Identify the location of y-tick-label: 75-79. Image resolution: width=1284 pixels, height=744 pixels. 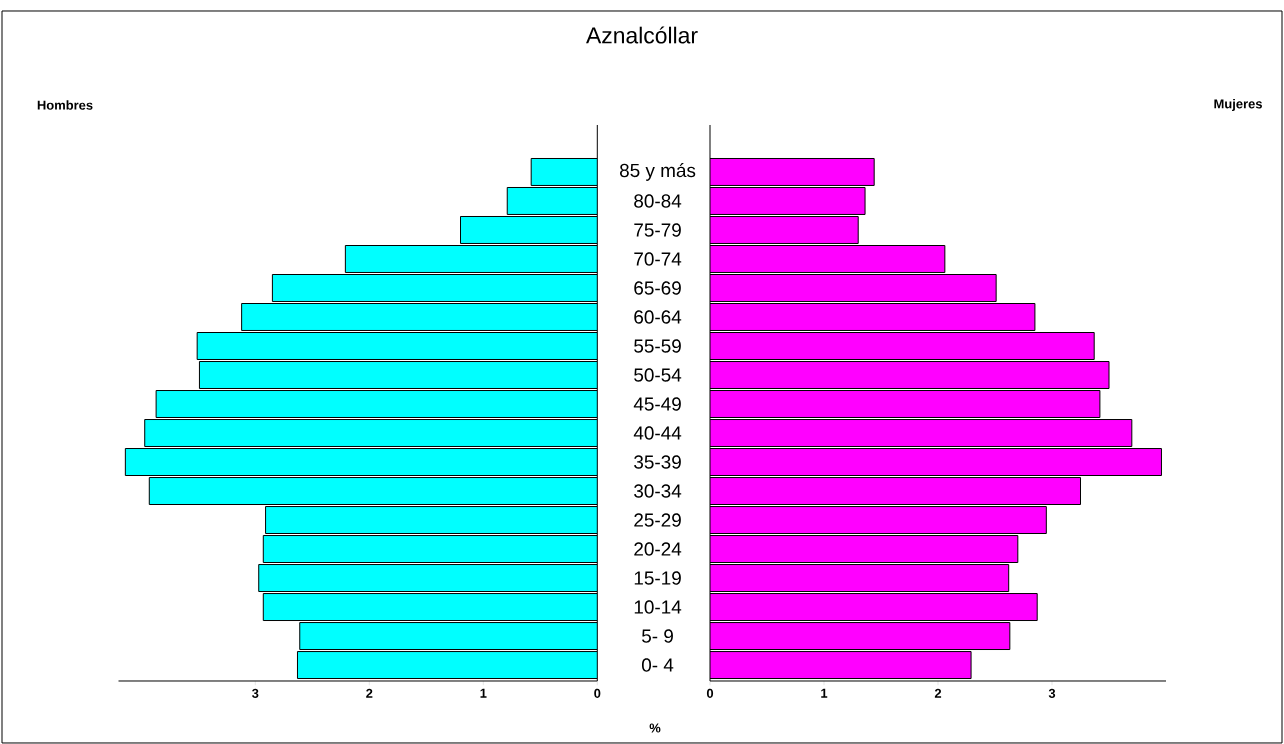
(657, 230).